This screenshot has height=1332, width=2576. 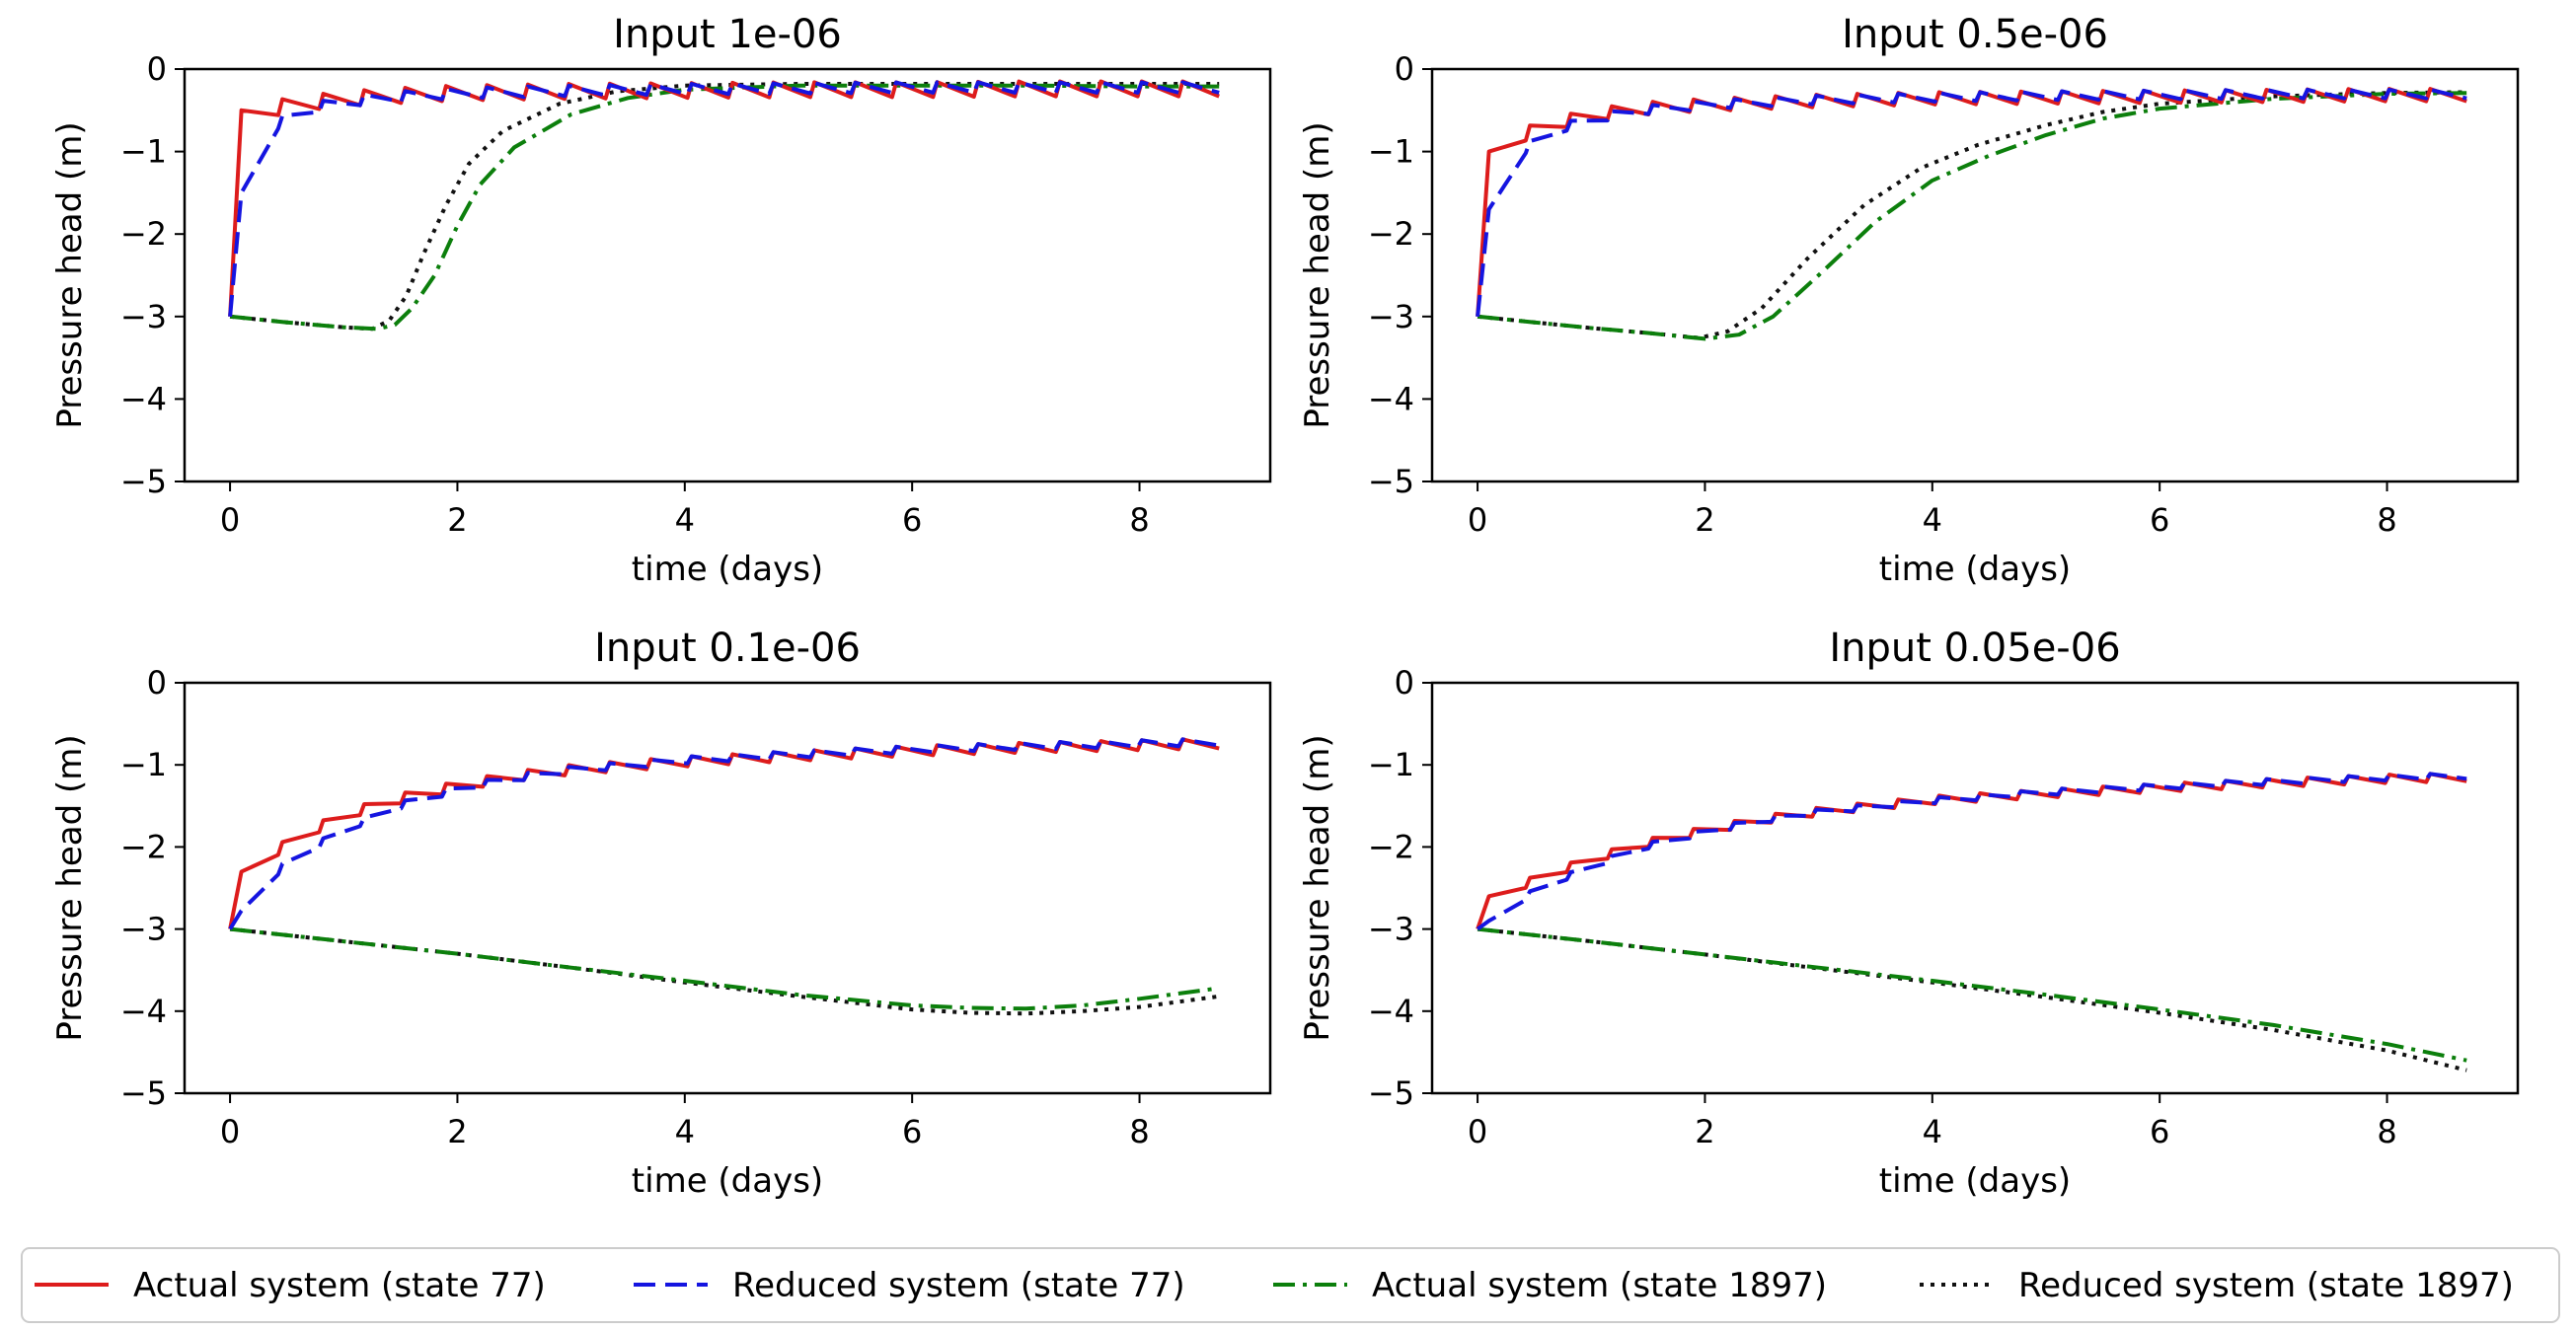 I want to click on chart-title: Input 0.1e-06, so click(x=728, y=648).